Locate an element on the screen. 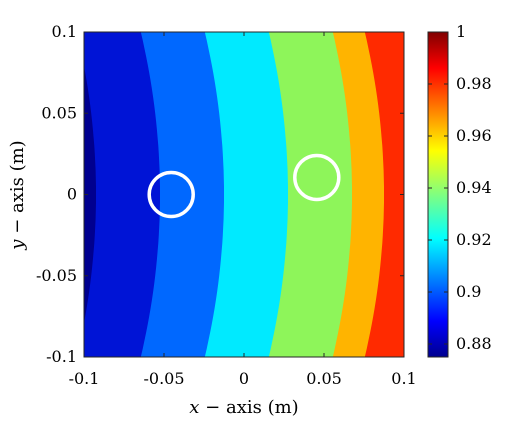  colorbar-ticks: 1 0.98 0.96 0.94 0.92 0.9 0.88 is located at coordinates (460, 187).